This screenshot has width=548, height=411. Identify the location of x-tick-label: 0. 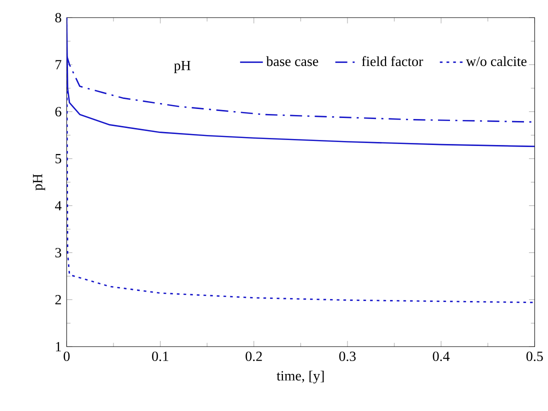
(67, 357).